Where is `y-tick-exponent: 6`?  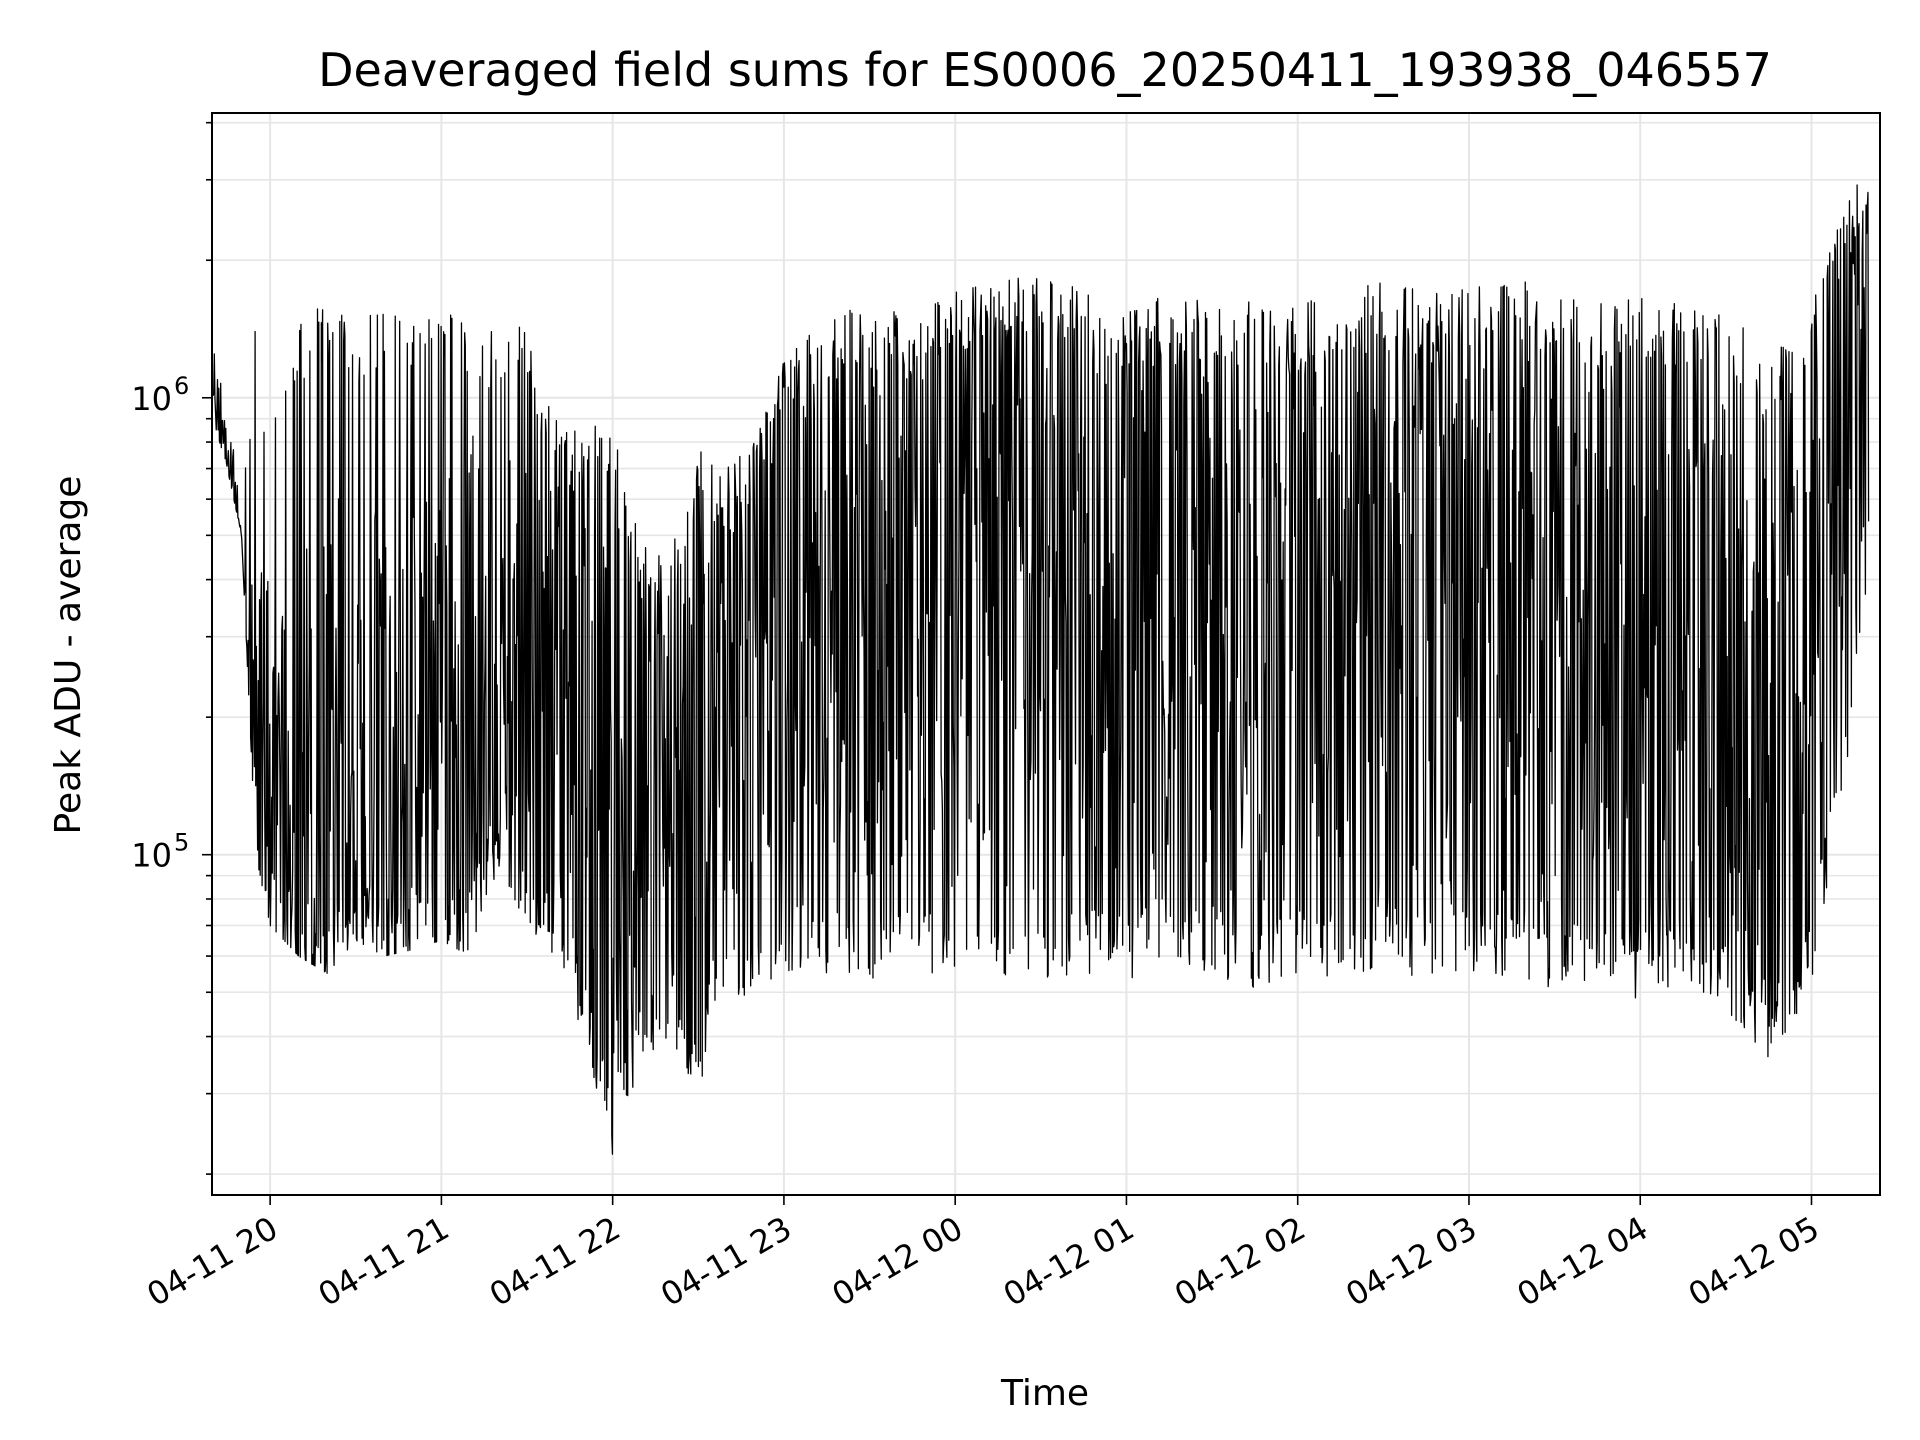
y-tick-exponent: 6 is located at coordinates (181, 386).